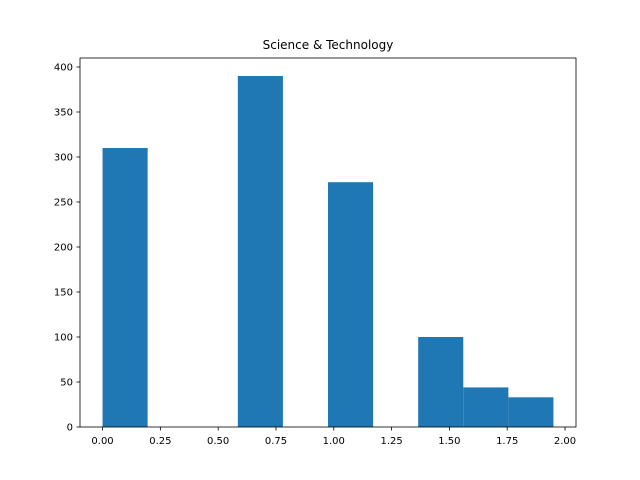 The image size is (640, 480). Describe the element at coordinates (276, 441) in the screenshot. I see `x-tick-label-3: 0.75` at that location.